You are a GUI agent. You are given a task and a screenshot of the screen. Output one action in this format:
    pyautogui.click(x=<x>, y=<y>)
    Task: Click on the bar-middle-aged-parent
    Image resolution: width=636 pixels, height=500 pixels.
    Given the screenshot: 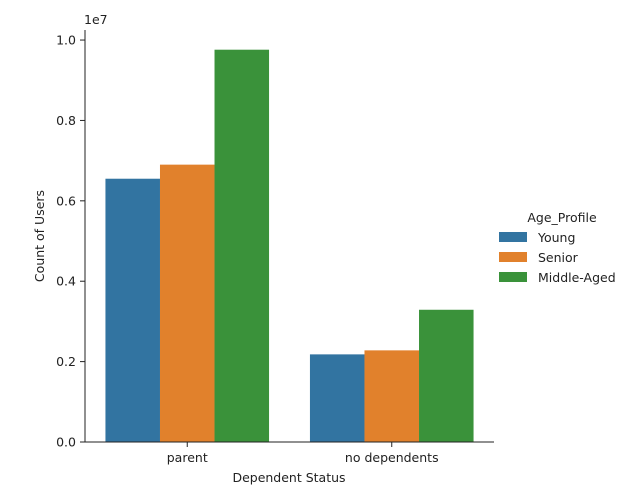 What is the action you would take?
    pyautogui.click(x=242, y=245)
    